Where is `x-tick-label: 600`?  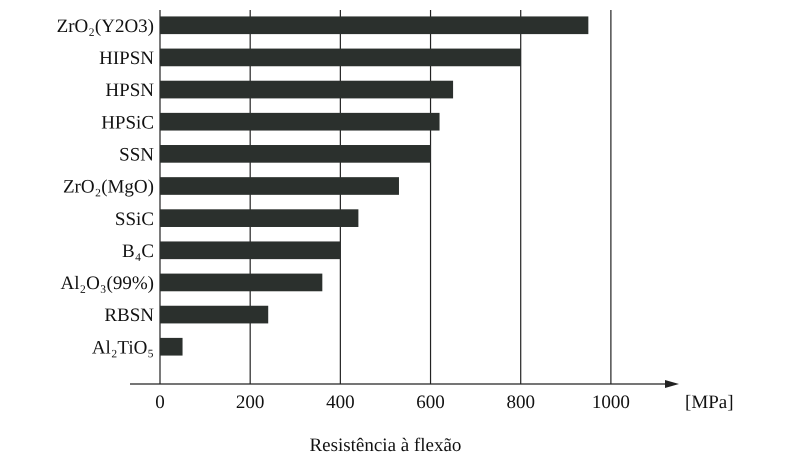 x-tick-label: 600 is located at coordinates (430, 402).